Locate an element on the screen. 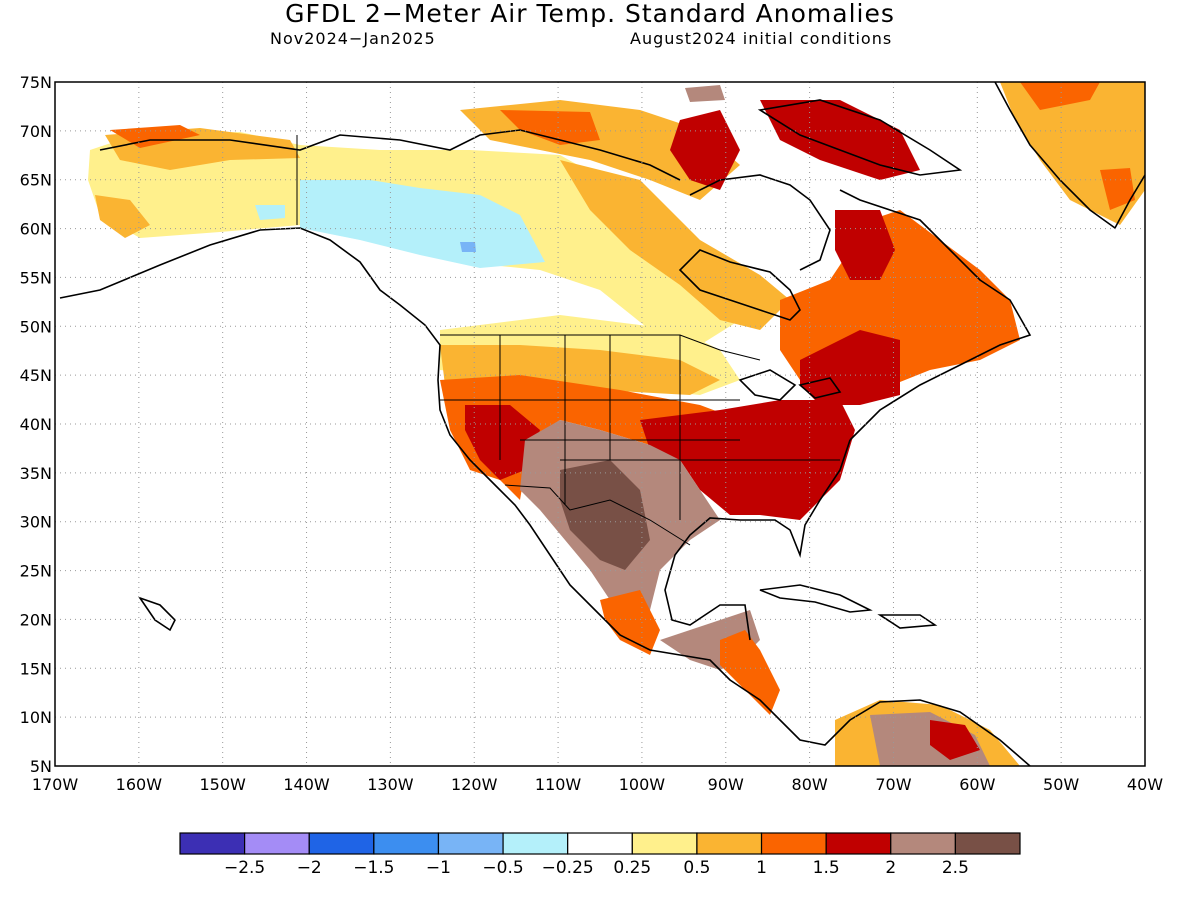  anomaly-region-sw-alaska is located at coordinates (122, 216).